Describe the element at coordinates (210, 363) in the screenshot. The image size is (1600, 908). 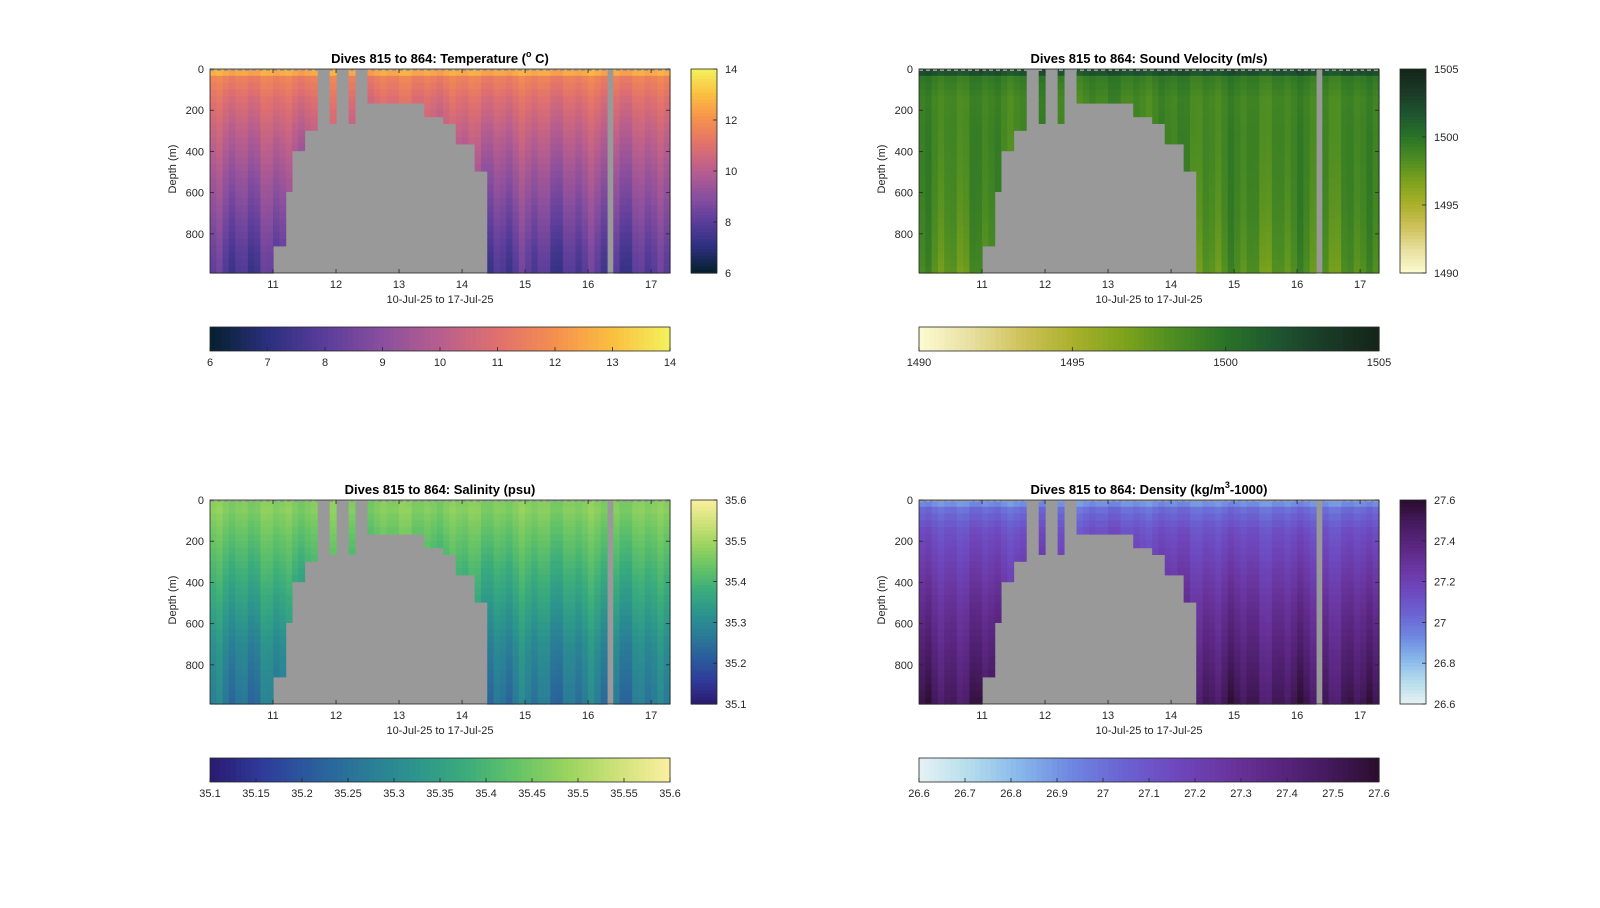
I see `colorbar-tick-label: 6` at that location.